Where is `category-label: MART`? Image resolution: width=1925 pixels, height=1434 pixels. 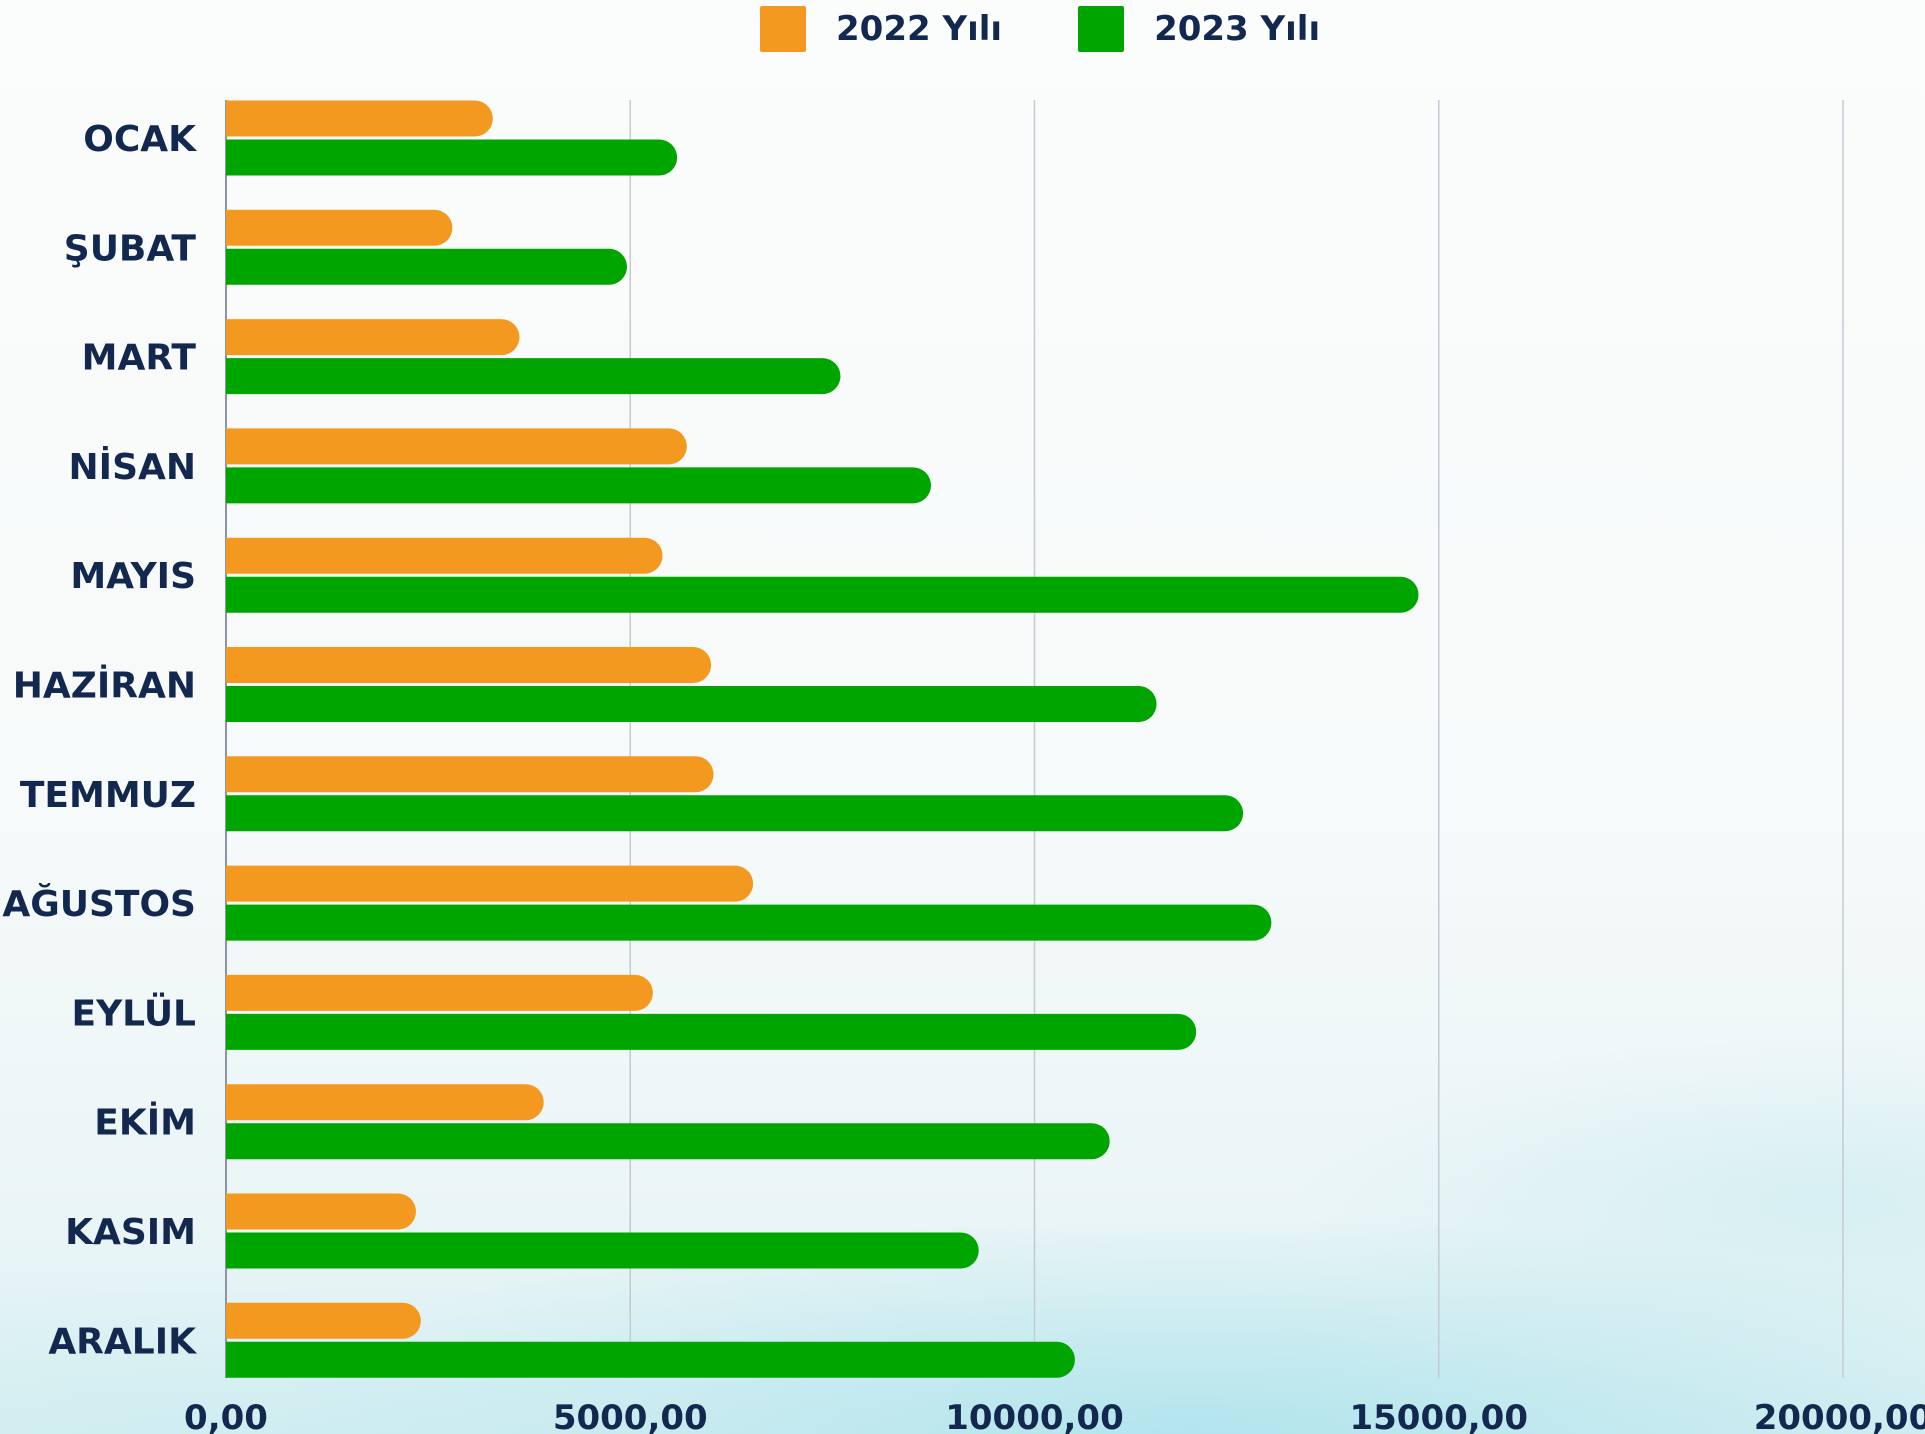 category-label: MART is located at coordinates (139, 358).